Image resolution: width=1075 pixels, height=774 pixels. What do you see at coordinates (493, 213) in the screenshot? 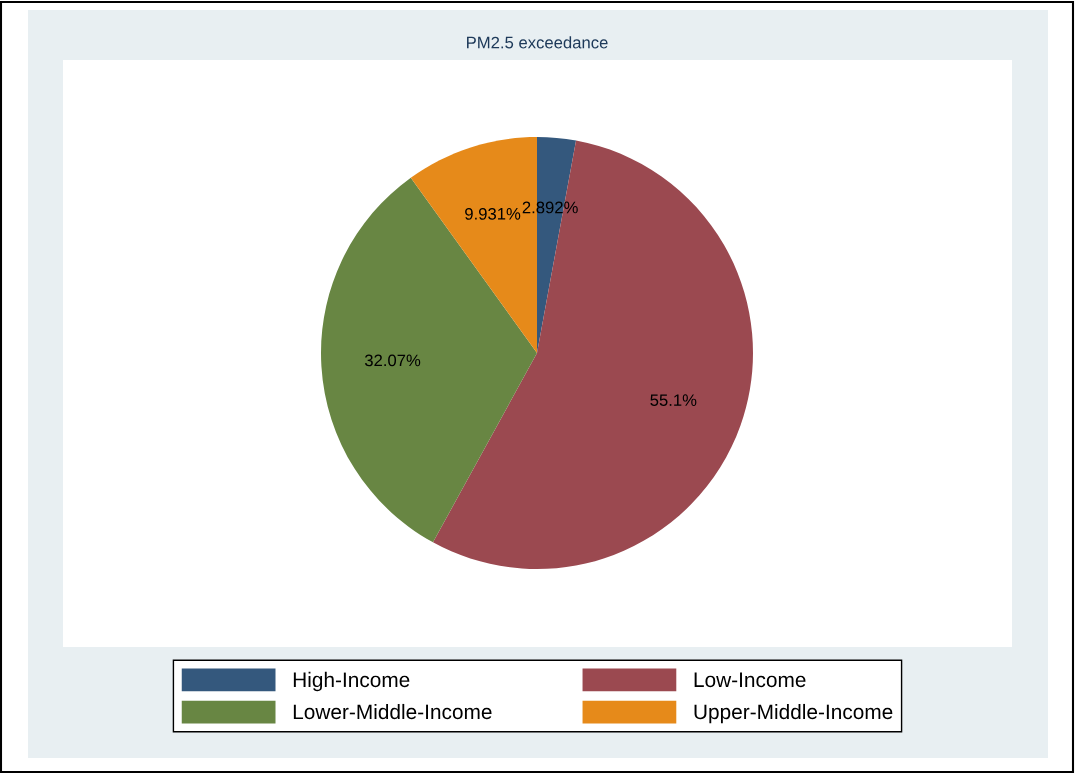
I see `data-label: 9.931%` at bounding box center [493, 213].